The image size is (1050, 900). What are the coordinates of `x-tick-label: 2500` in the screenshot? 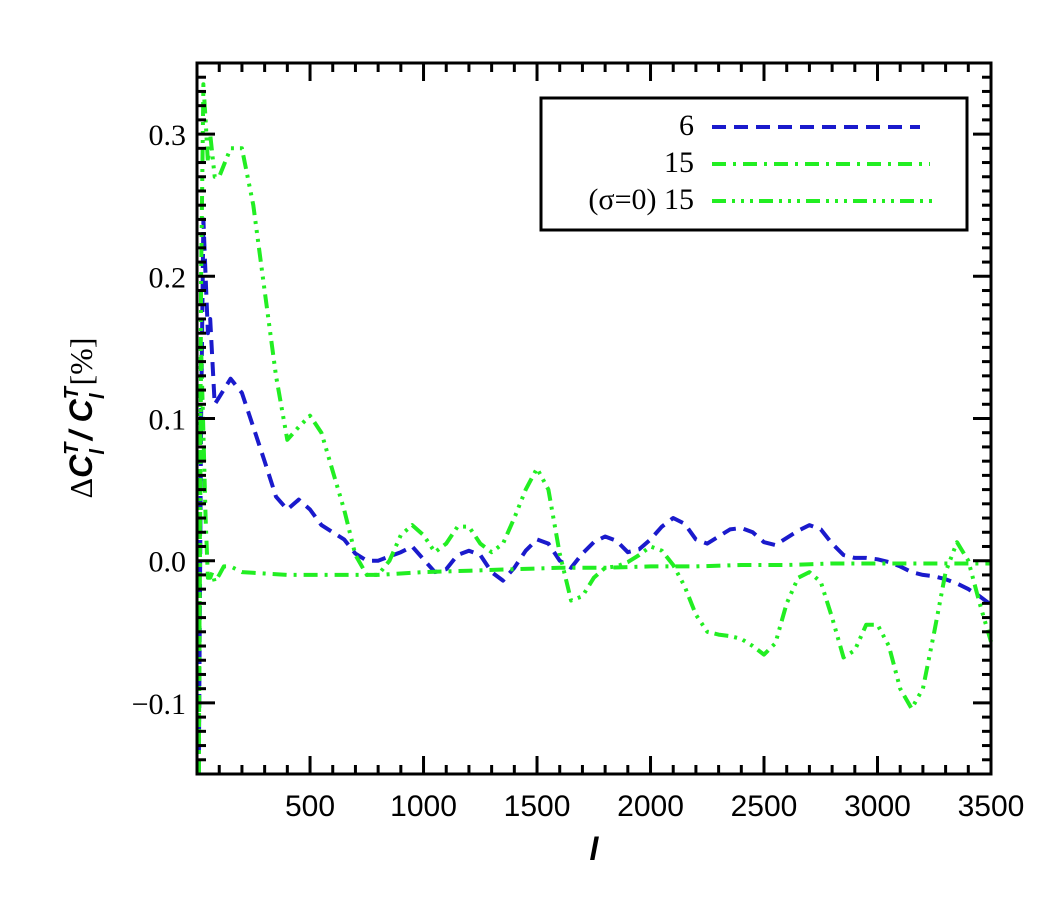 It's located at (764, 806).